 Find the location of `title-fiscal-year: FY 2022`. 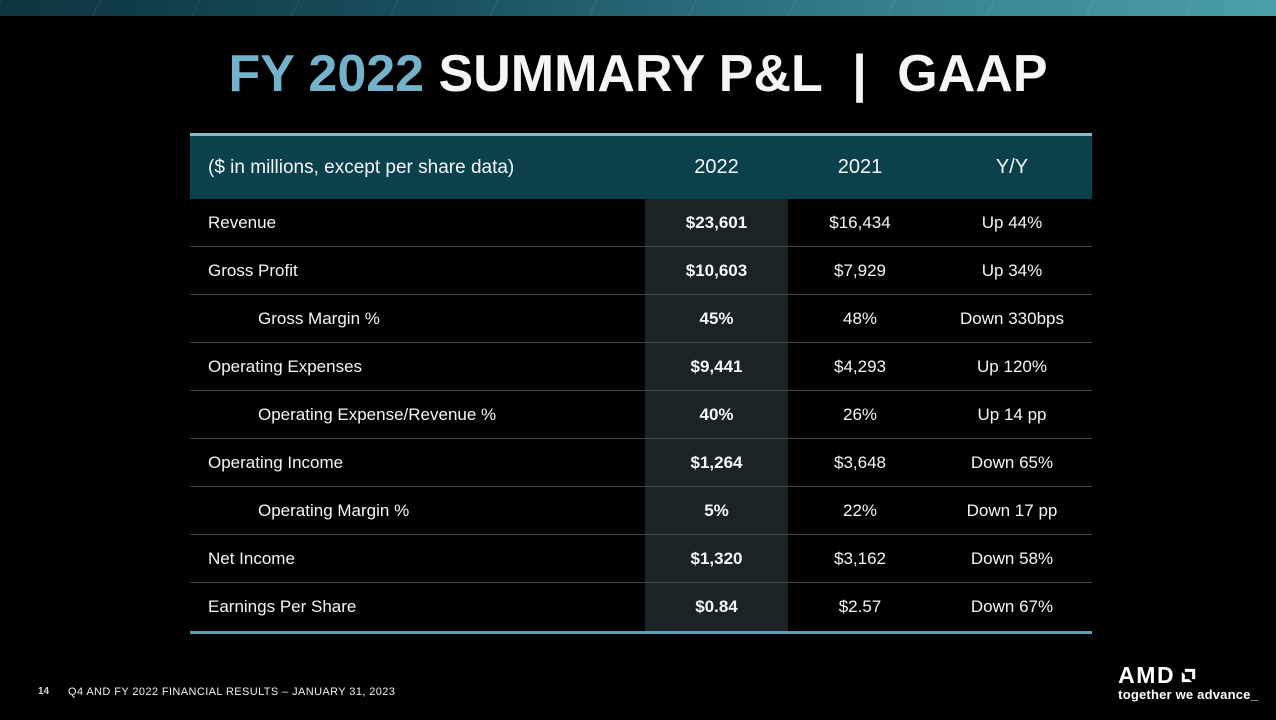

title-fiscal-year: FY 2022 is located at coordinates (326, 74).